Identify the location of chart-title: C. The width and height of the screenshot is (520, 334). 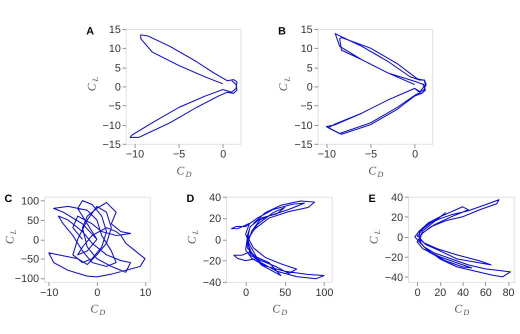
(8, 199).